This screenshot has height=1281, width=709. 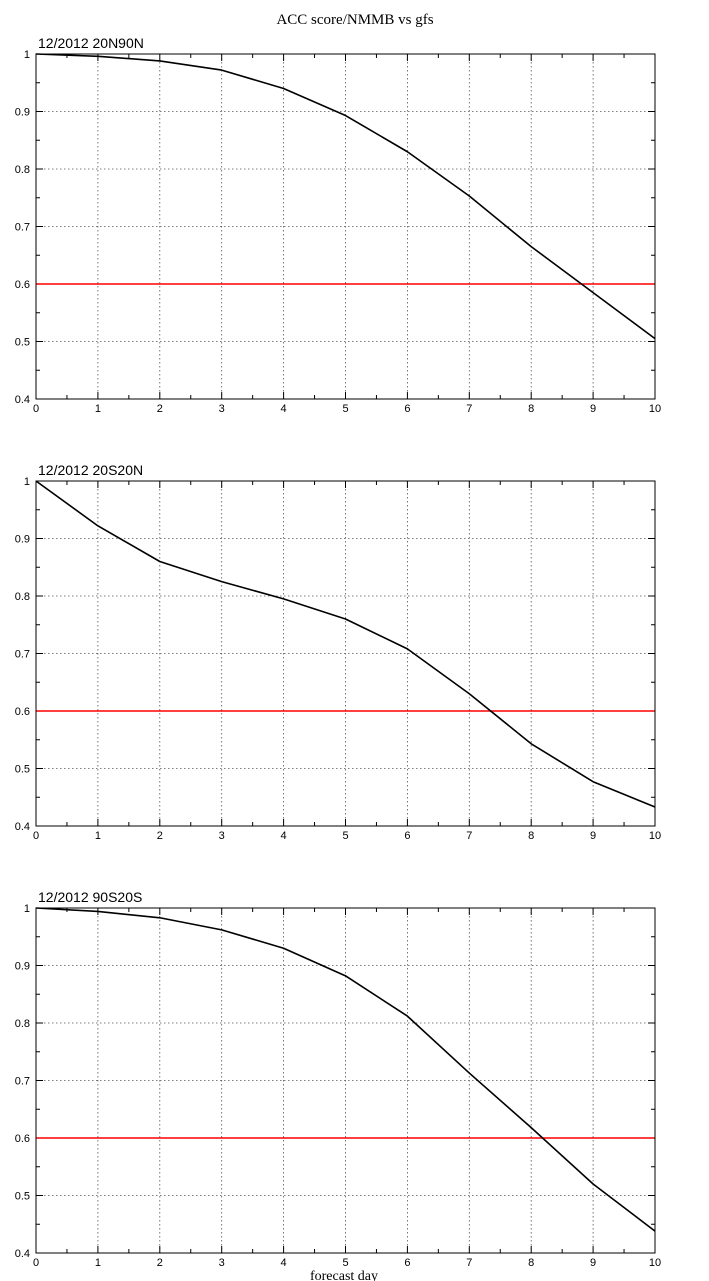 I want to click on figure-title: ACC score/NMMB vs gfs, so click(x=354, y=20).